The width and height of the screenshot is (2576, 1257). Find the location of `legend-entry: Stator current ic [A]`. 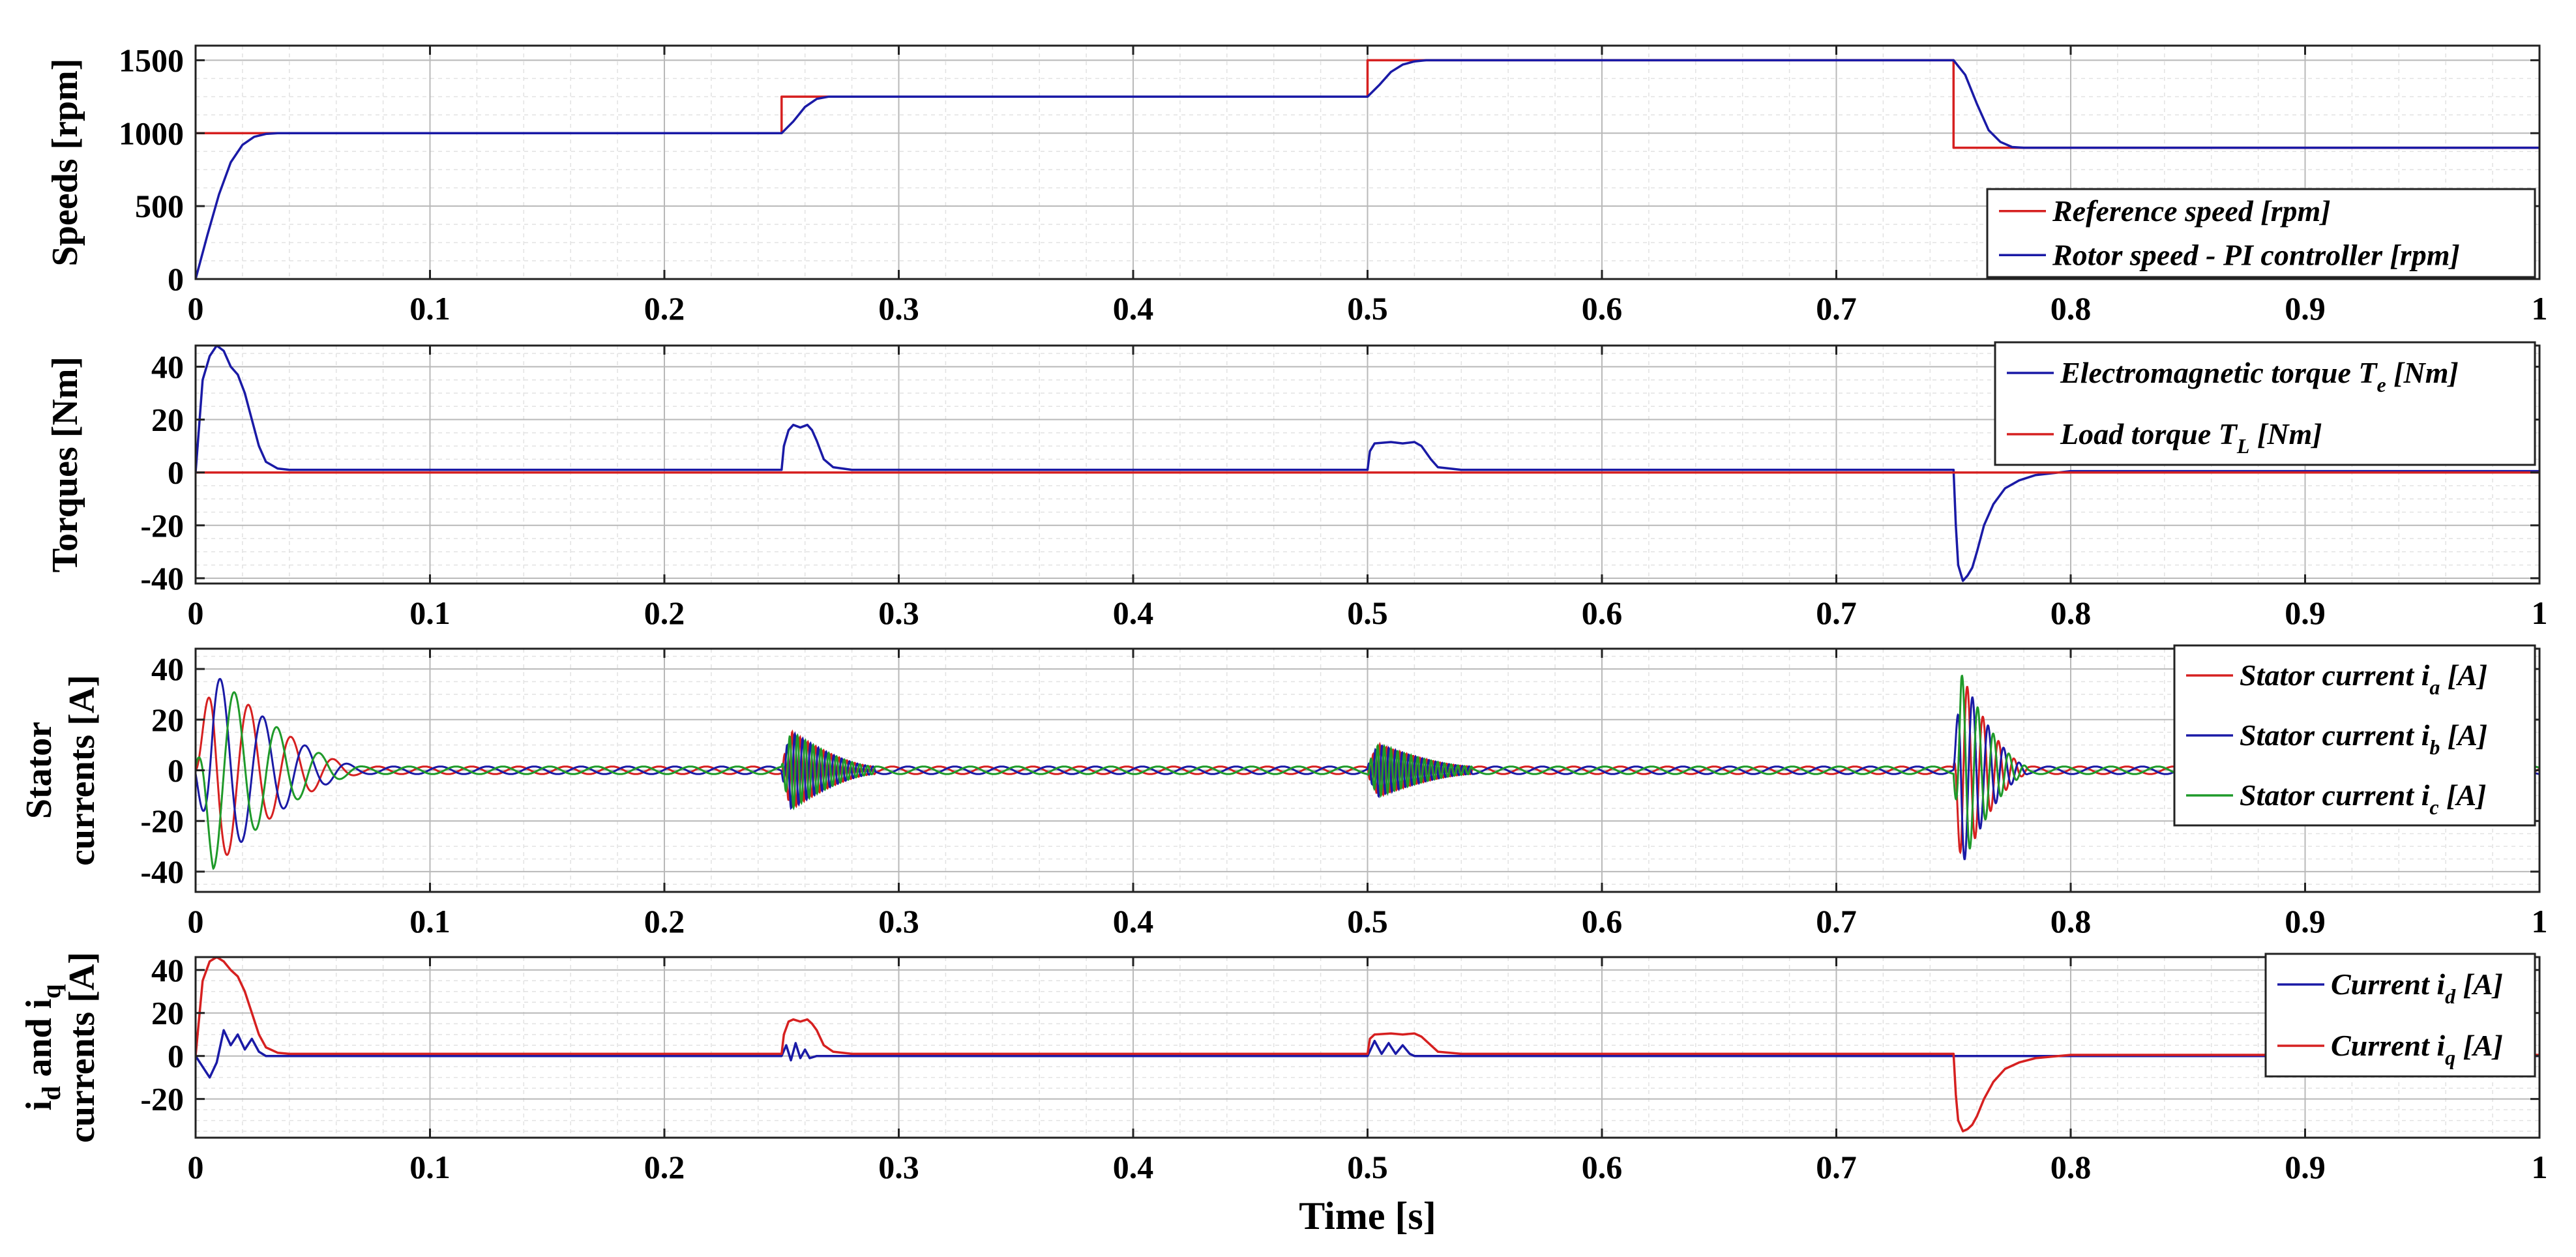

legend-entry: Stator current ic [A] is located at coordinates (2363, 799).